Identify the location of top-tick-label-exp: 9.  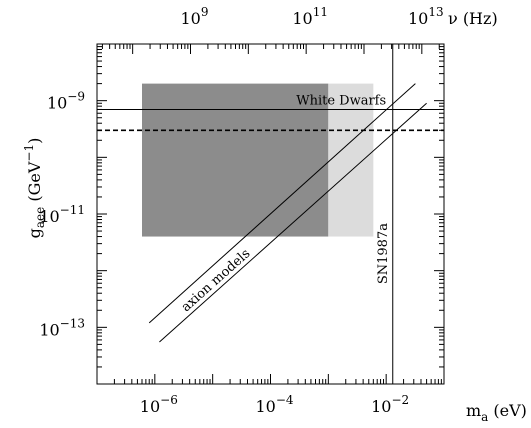
(205, 12).